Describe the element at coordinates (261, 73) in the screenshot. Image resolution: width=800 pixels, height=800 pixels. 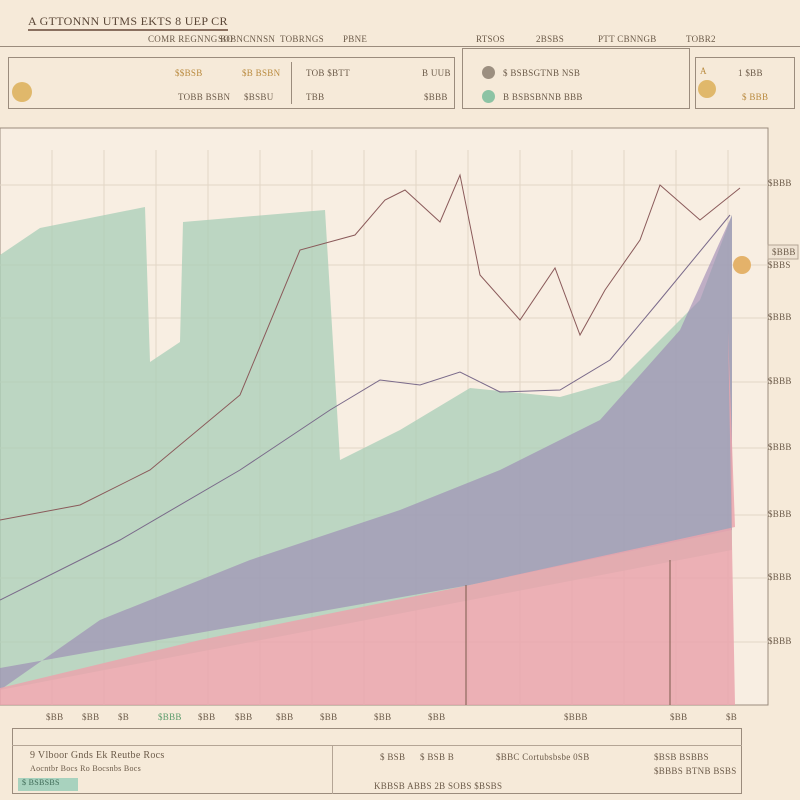
I see `stat-value: $B BSBN` at that location.